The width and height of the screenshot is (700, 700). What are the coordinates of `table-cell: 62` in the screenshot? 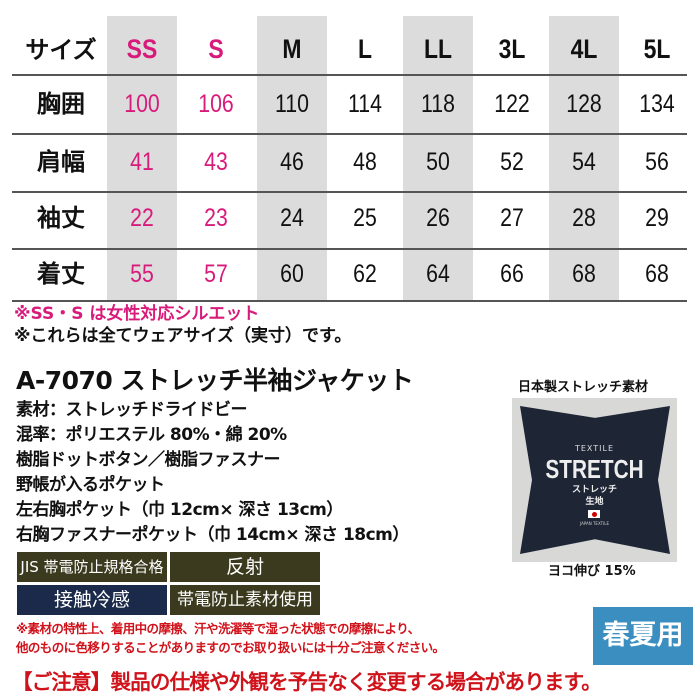 It's located at (365, 274).